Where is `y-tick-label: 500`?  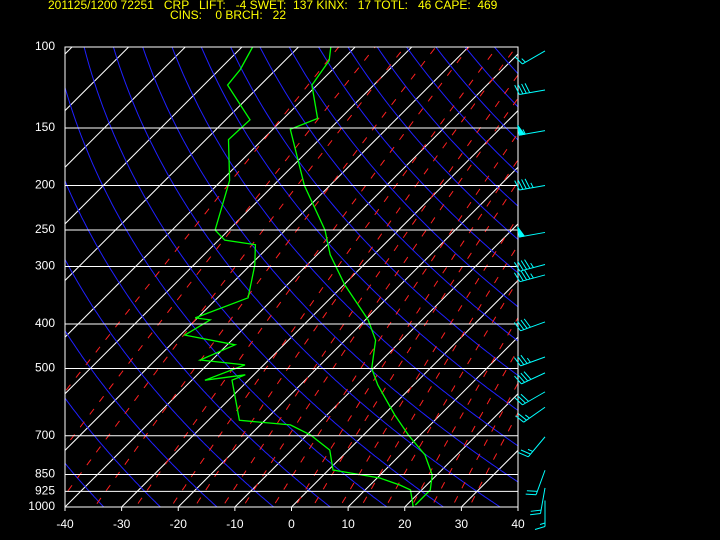
y-tick-label: 500 is located at coordinates (45, 368).